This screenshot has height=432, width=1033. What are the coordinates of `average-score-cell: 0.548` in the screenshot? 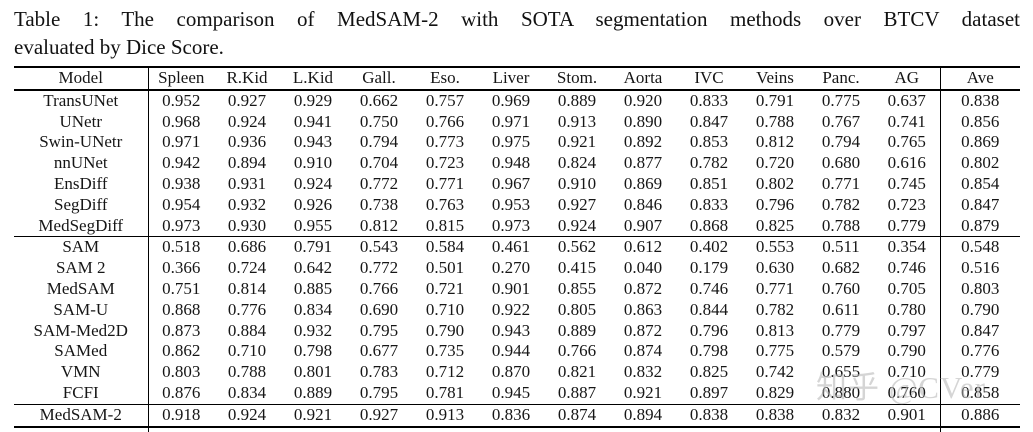 It's located at (979, 247).